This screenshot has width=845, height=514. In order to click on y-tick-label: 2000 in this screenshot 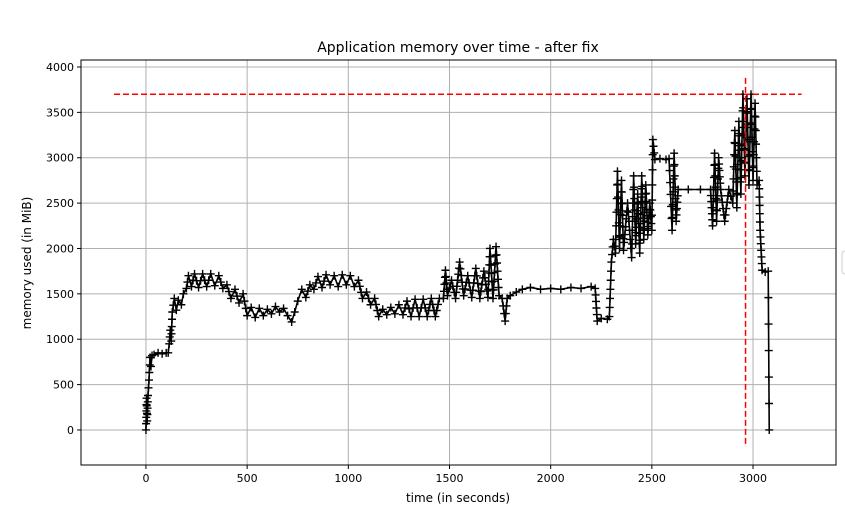, I will do `click(60, 248)`.